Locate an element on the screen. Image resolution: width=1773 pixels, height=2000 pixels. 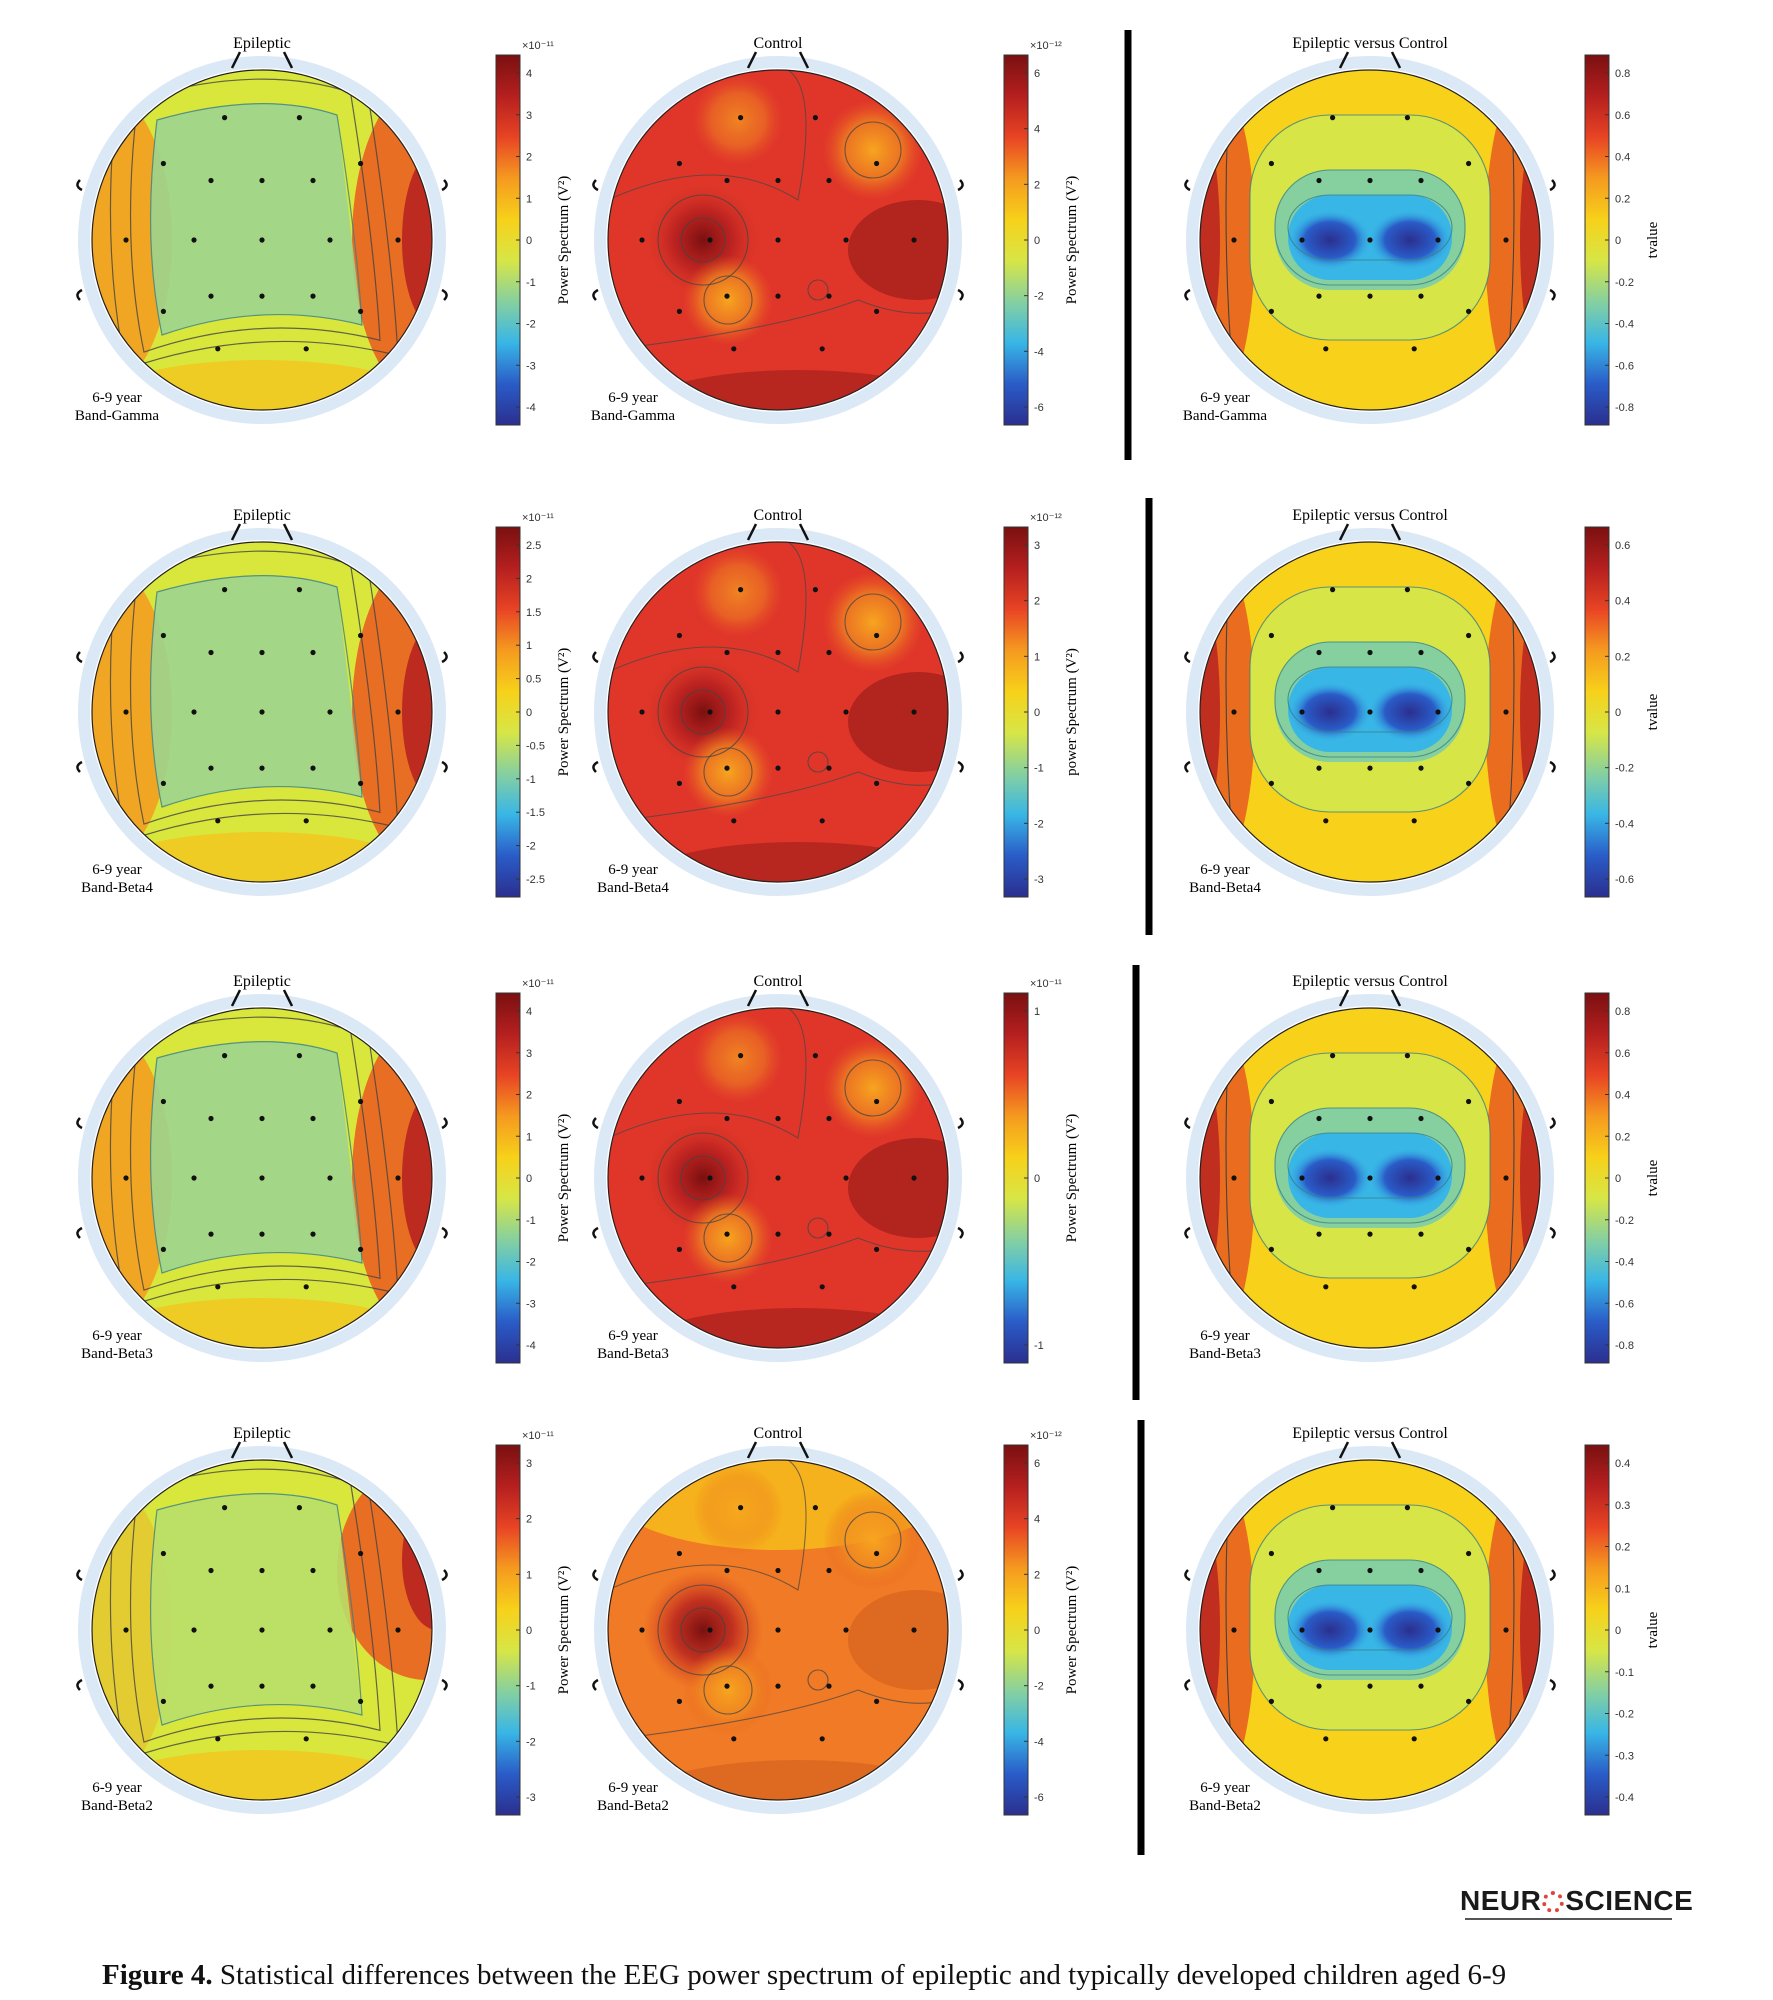
colorbar-tick-label: -4 is located at coordinates (531, 1346).